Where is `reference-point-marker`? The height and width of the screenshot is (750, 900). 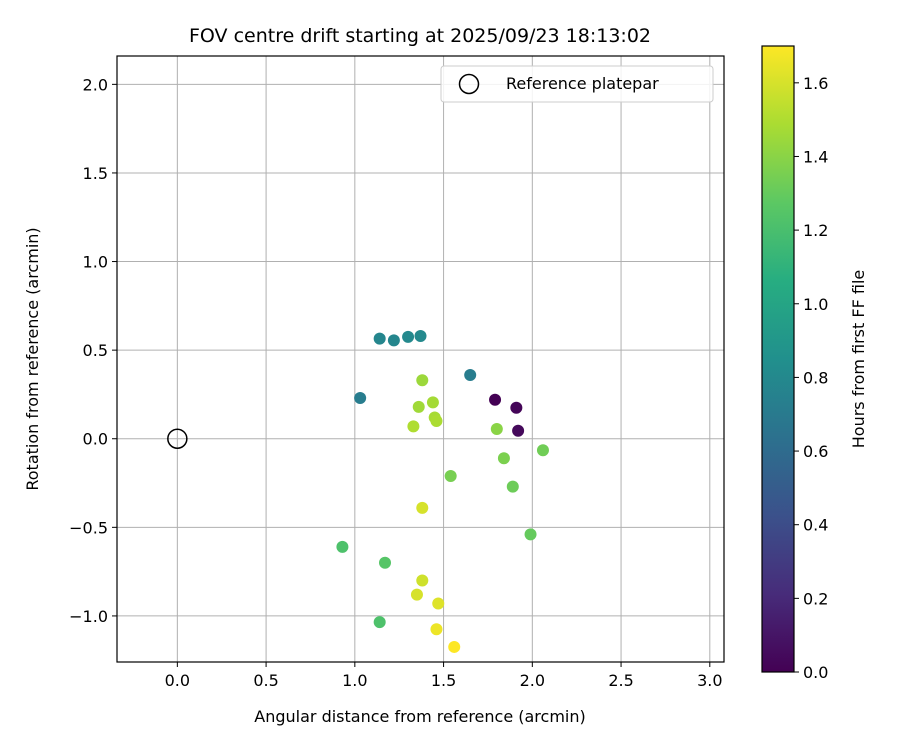 reference-point-marker is located at coordinates (177, 438).